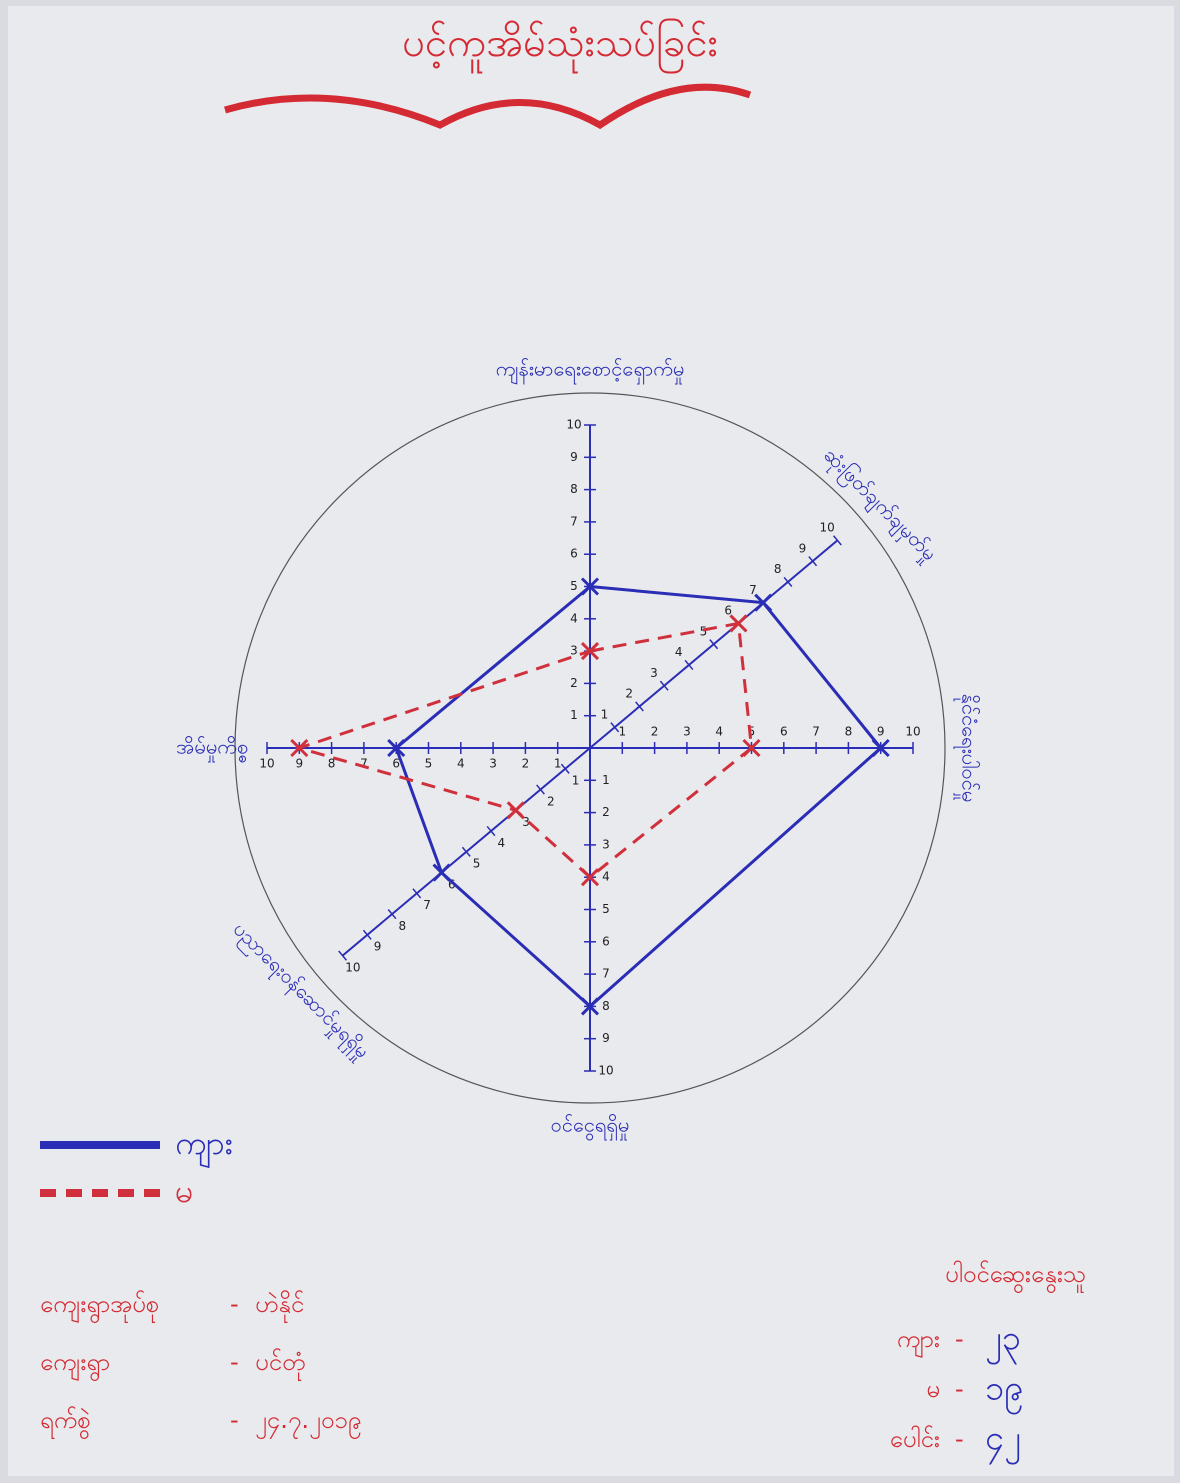 The width and height of the screenshot is (1180, 1483). What do you see at coordinates (1003, 1342) in the screenshot?
I see `participants-value: ၂၃` at bounding box center [1003, 1342].